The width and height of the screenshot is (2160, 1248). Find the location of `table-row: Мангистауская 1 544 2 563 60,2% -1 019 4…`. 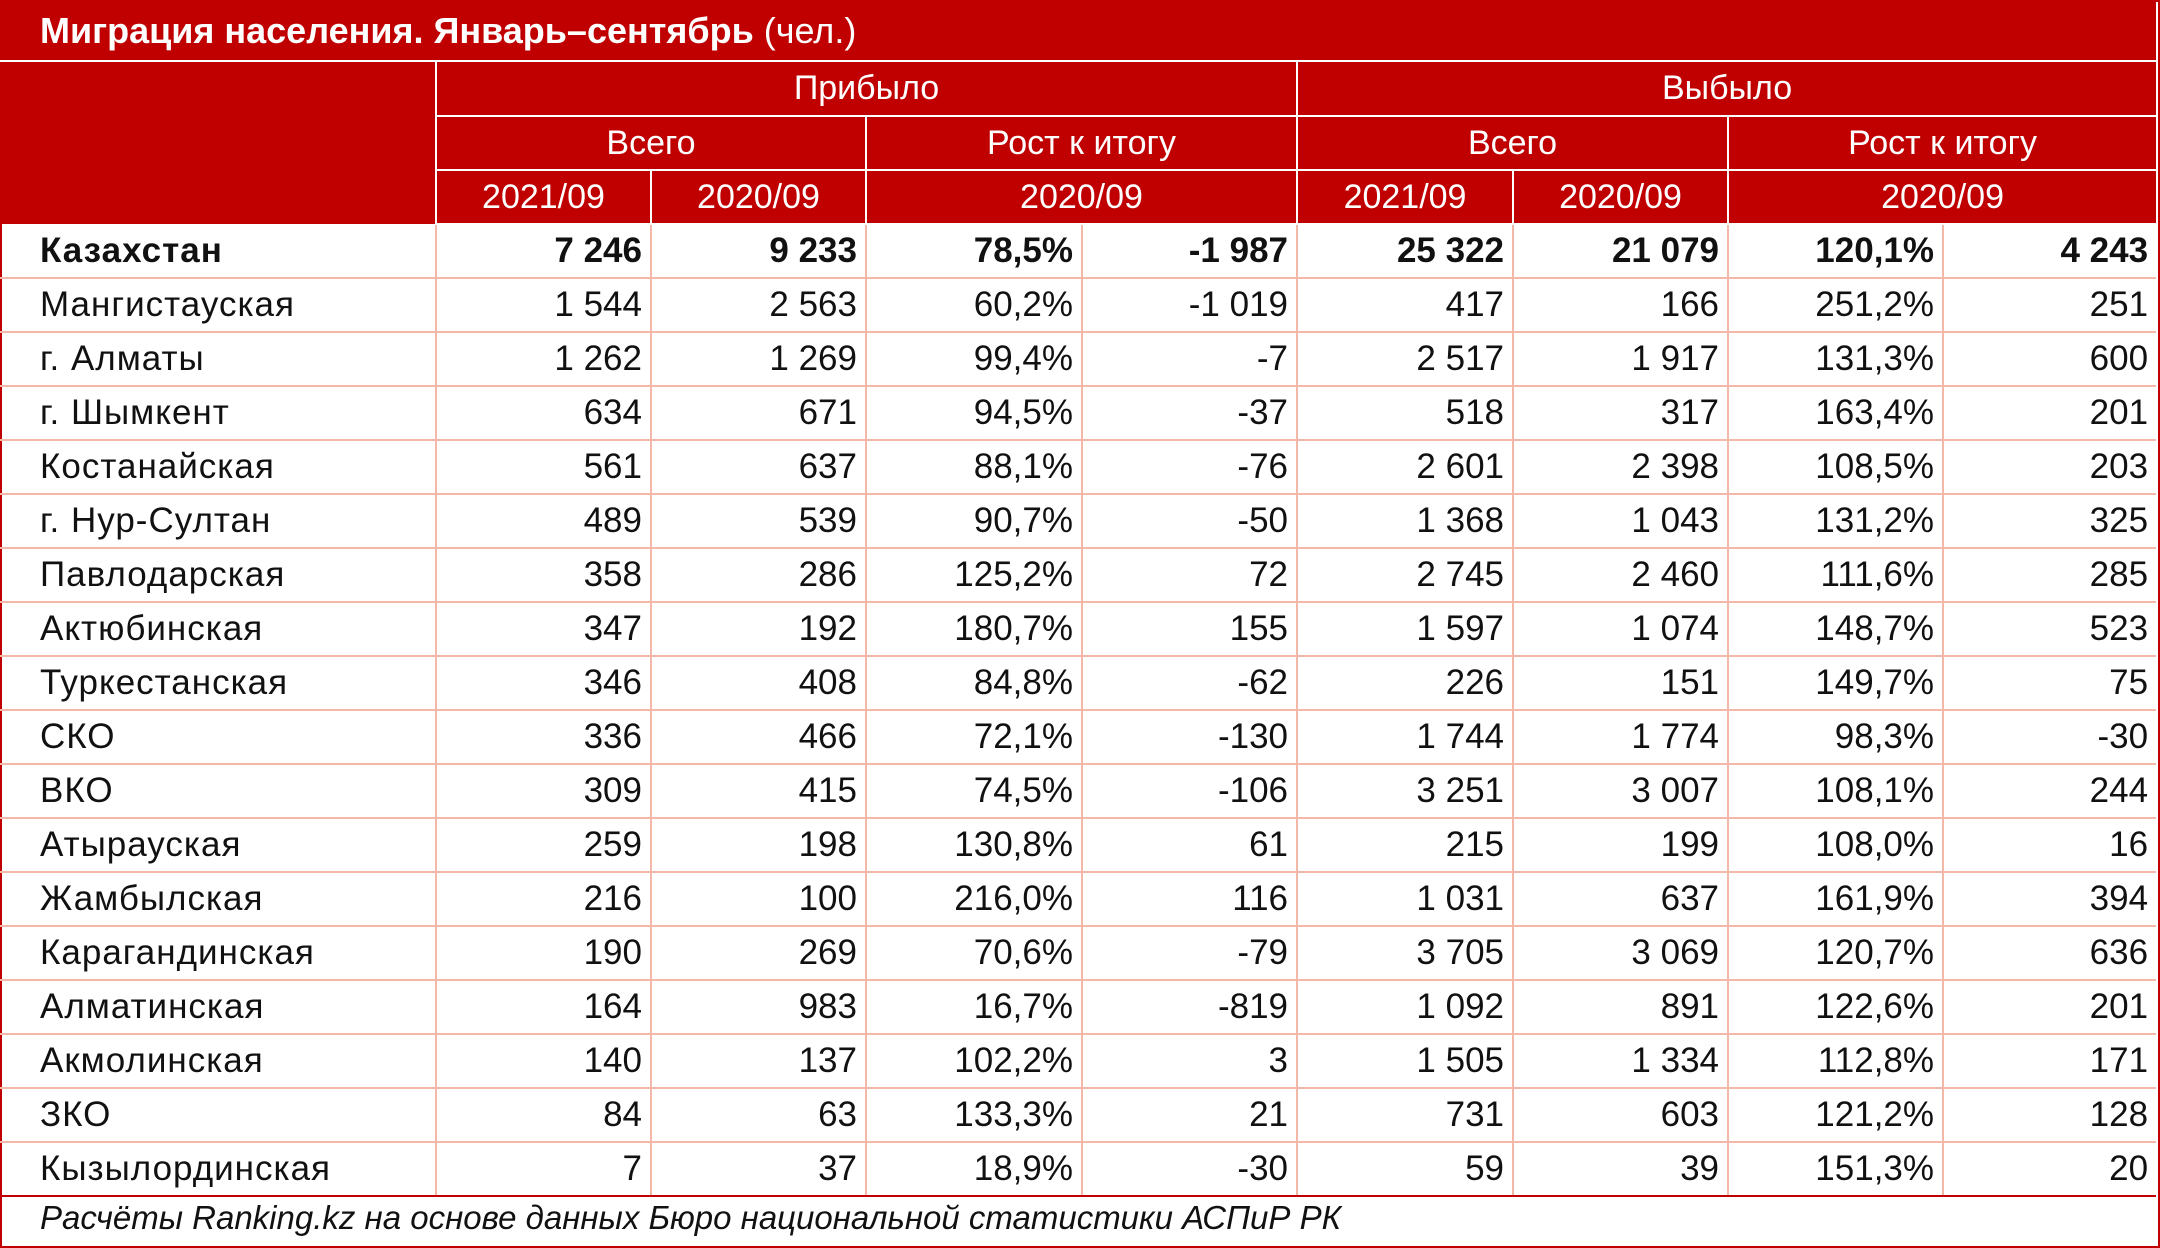

table-row: Мангистауская 1 544 2 563 60,2% -1 019 4… is located at coordinates (1078, 305).